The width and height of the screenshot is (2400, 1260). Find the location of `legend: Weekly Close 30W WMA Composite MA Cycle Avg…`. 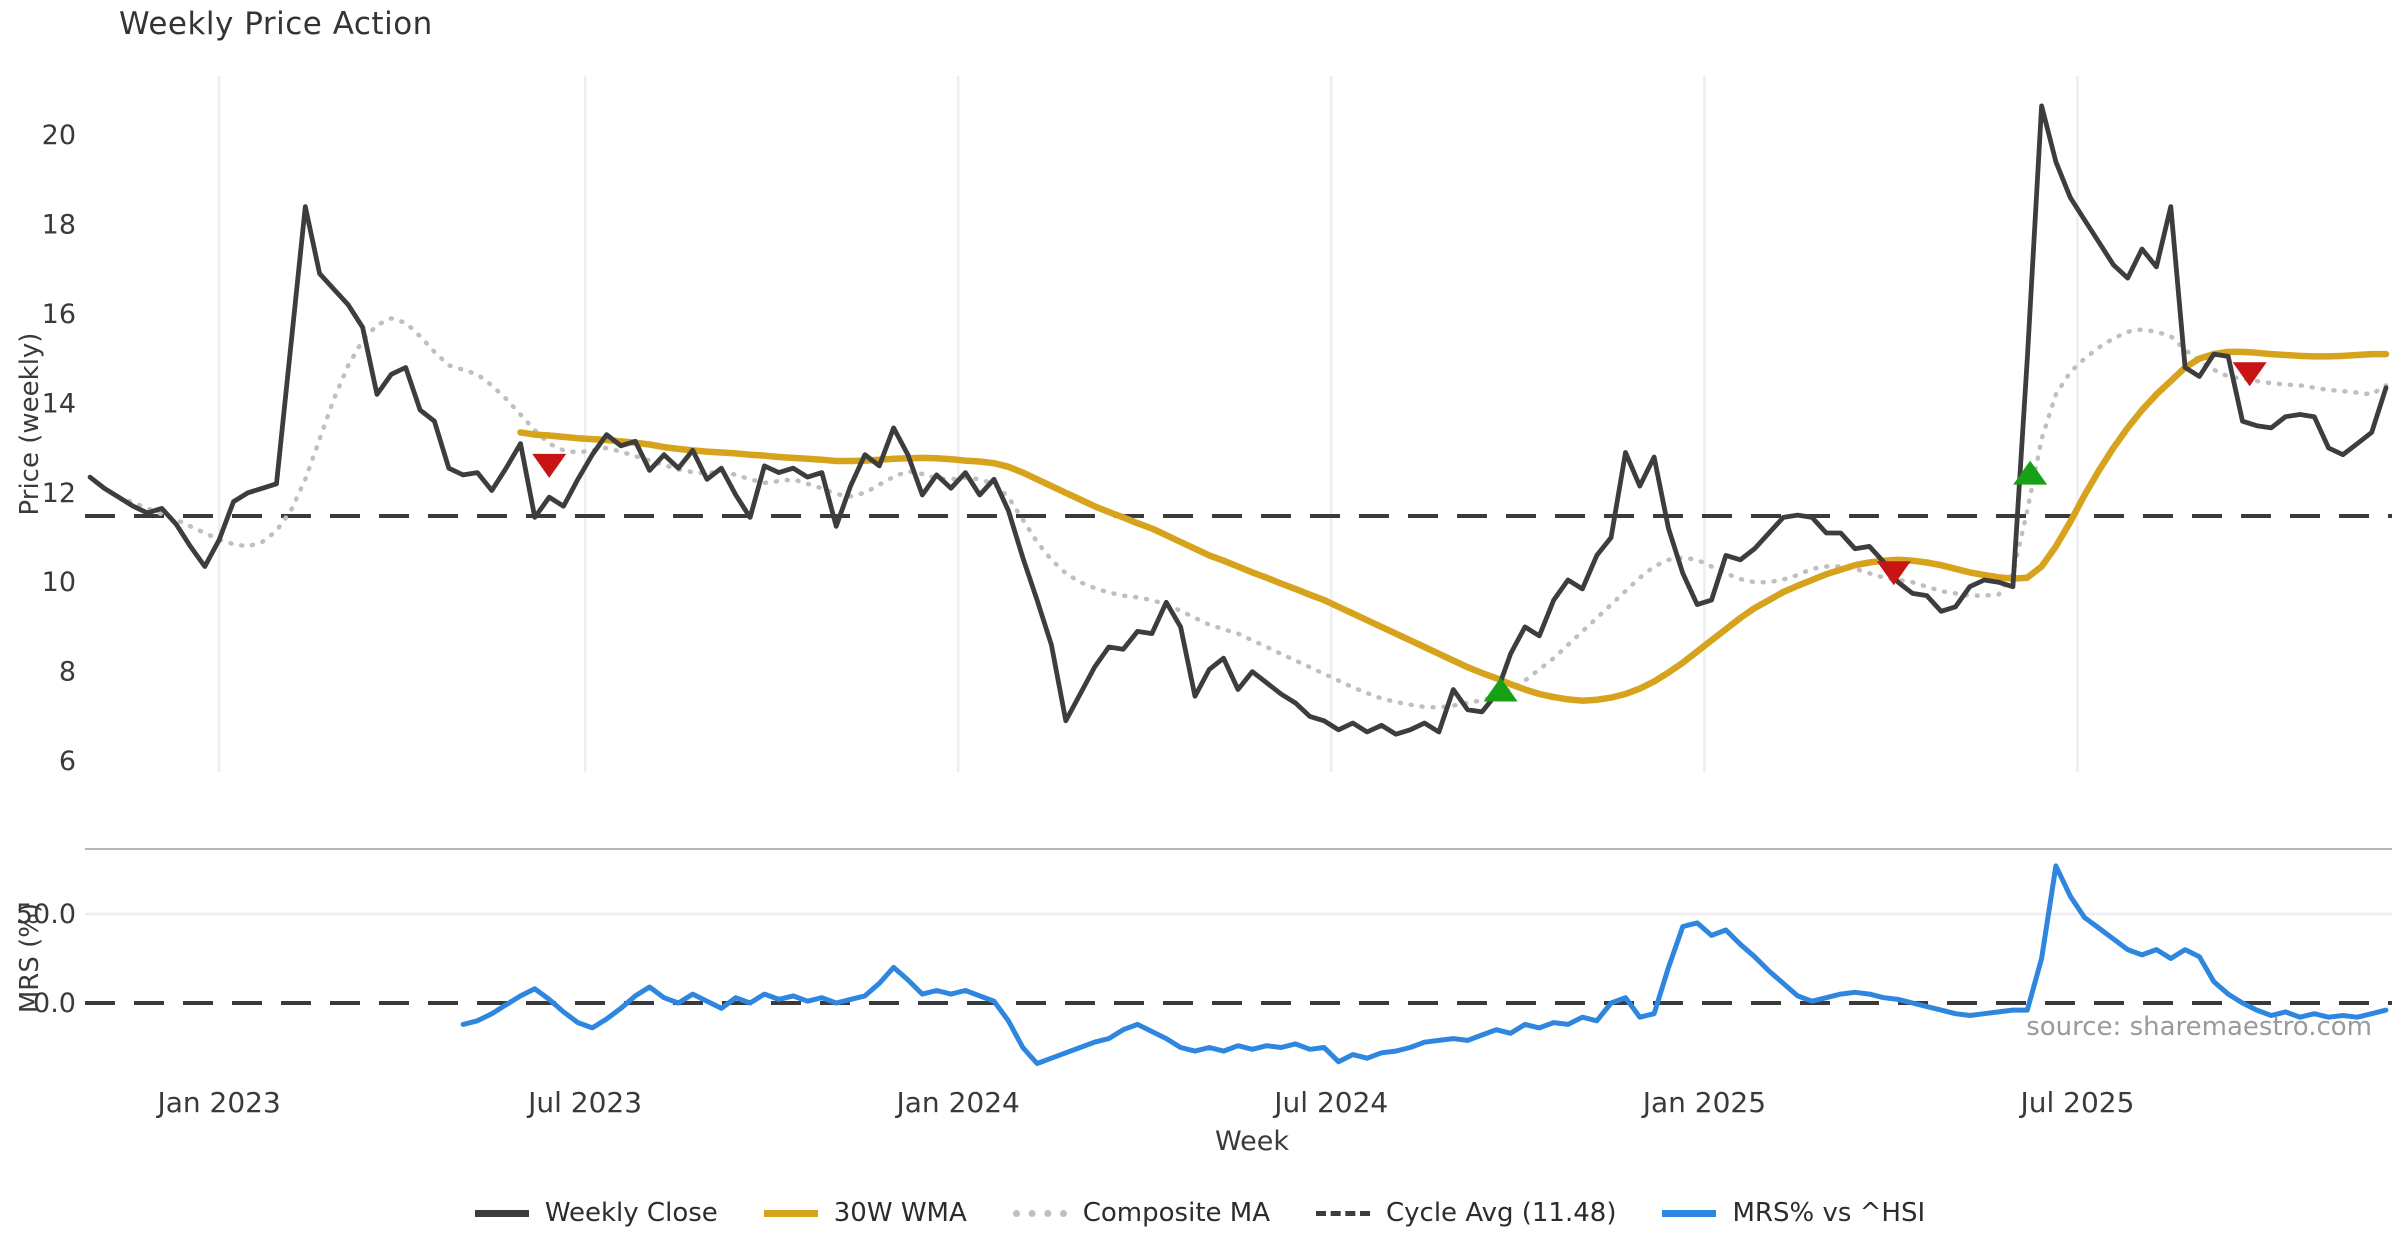

legend: Weekly Close 30W WMA Composite MA Cycle Avg… is located at coordinates (1200, 1213).